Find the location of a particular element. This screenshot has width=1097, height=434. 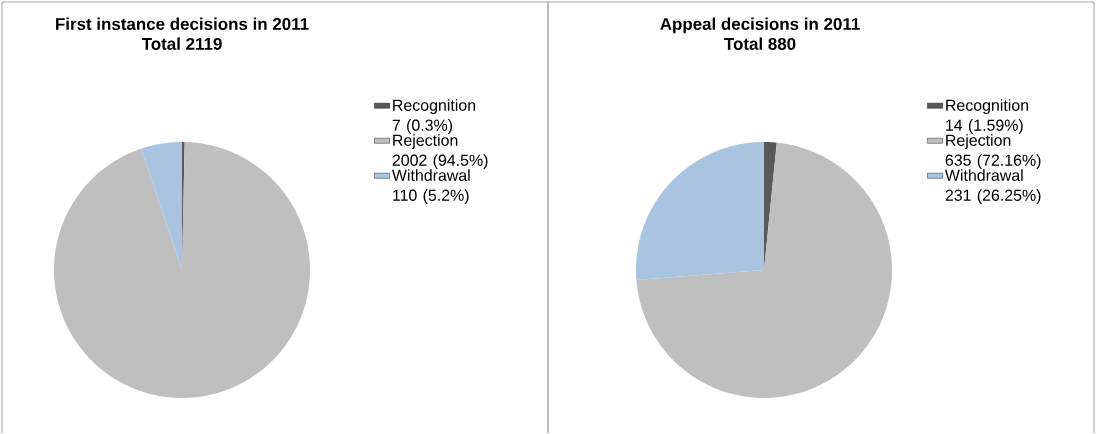

chart-subtitle: Total 880 is located at coordinates (760, 43).